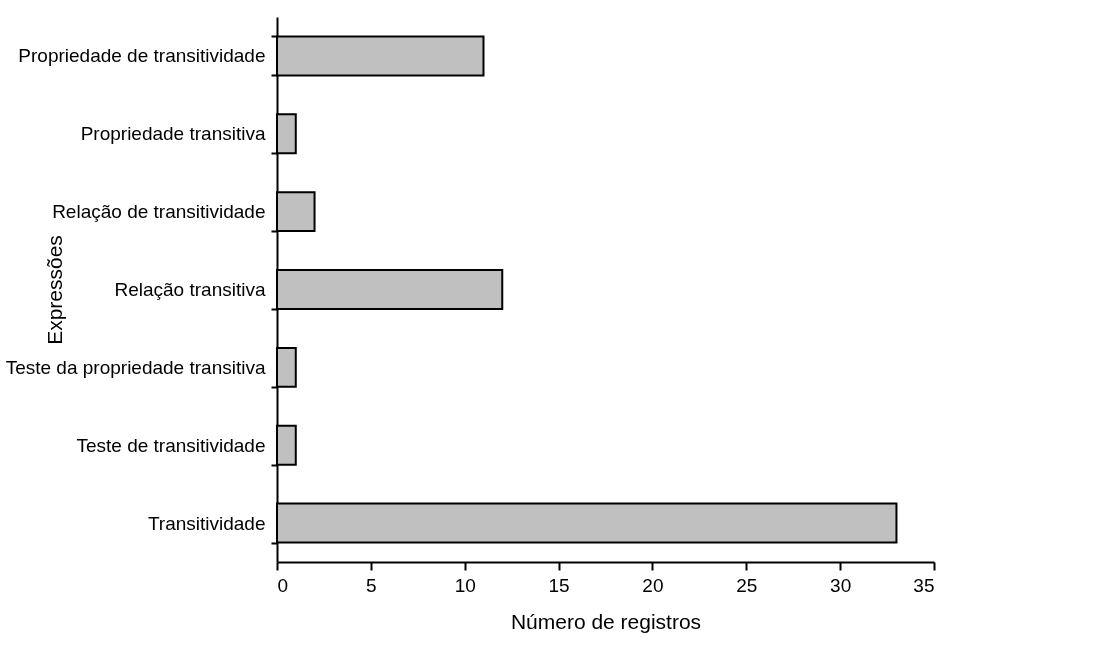  What do you see at coordinates (653, 585) in the screenshot?
I see `x-tick-label: 20` at bounding box center [653, 585].